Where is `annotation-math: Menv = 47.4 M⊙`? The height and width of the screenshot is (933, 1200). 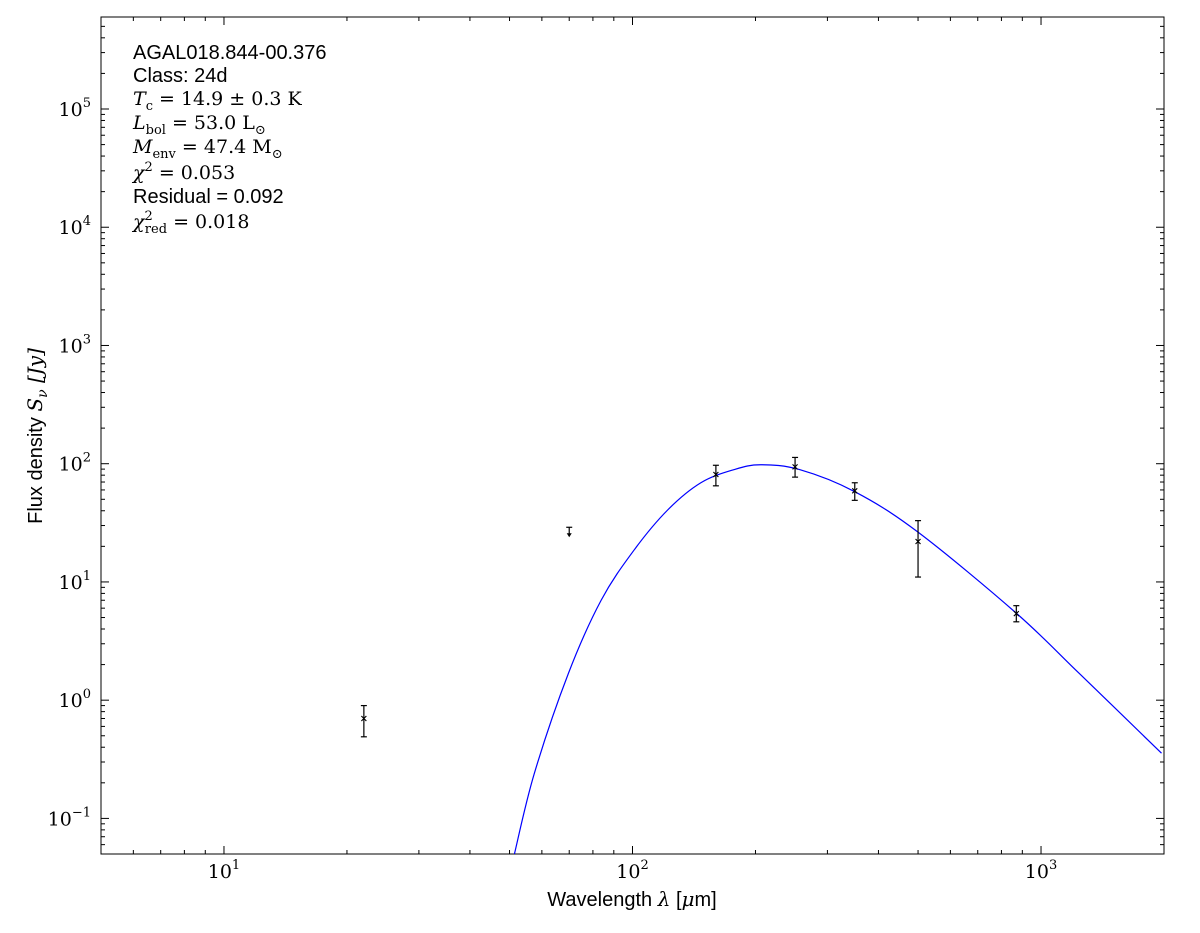 annotation-math: Menv = 47.4 M⊙ is located at coordinates (207, 149).